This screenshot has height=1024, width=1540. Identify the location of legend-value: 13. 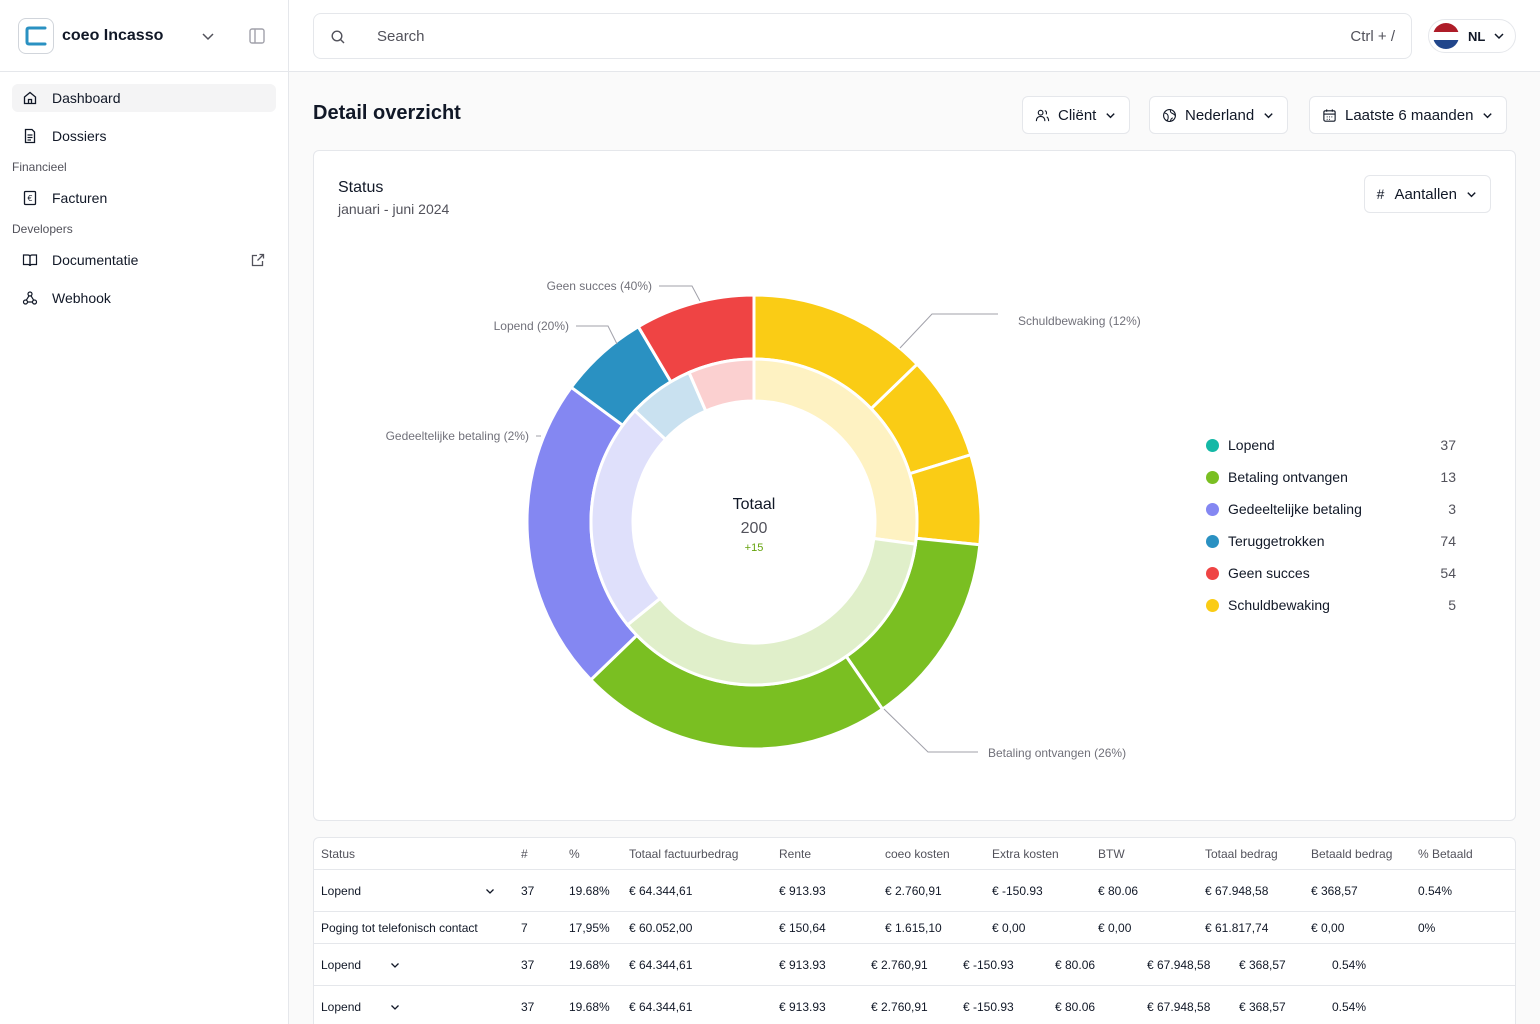
(1448, 477).